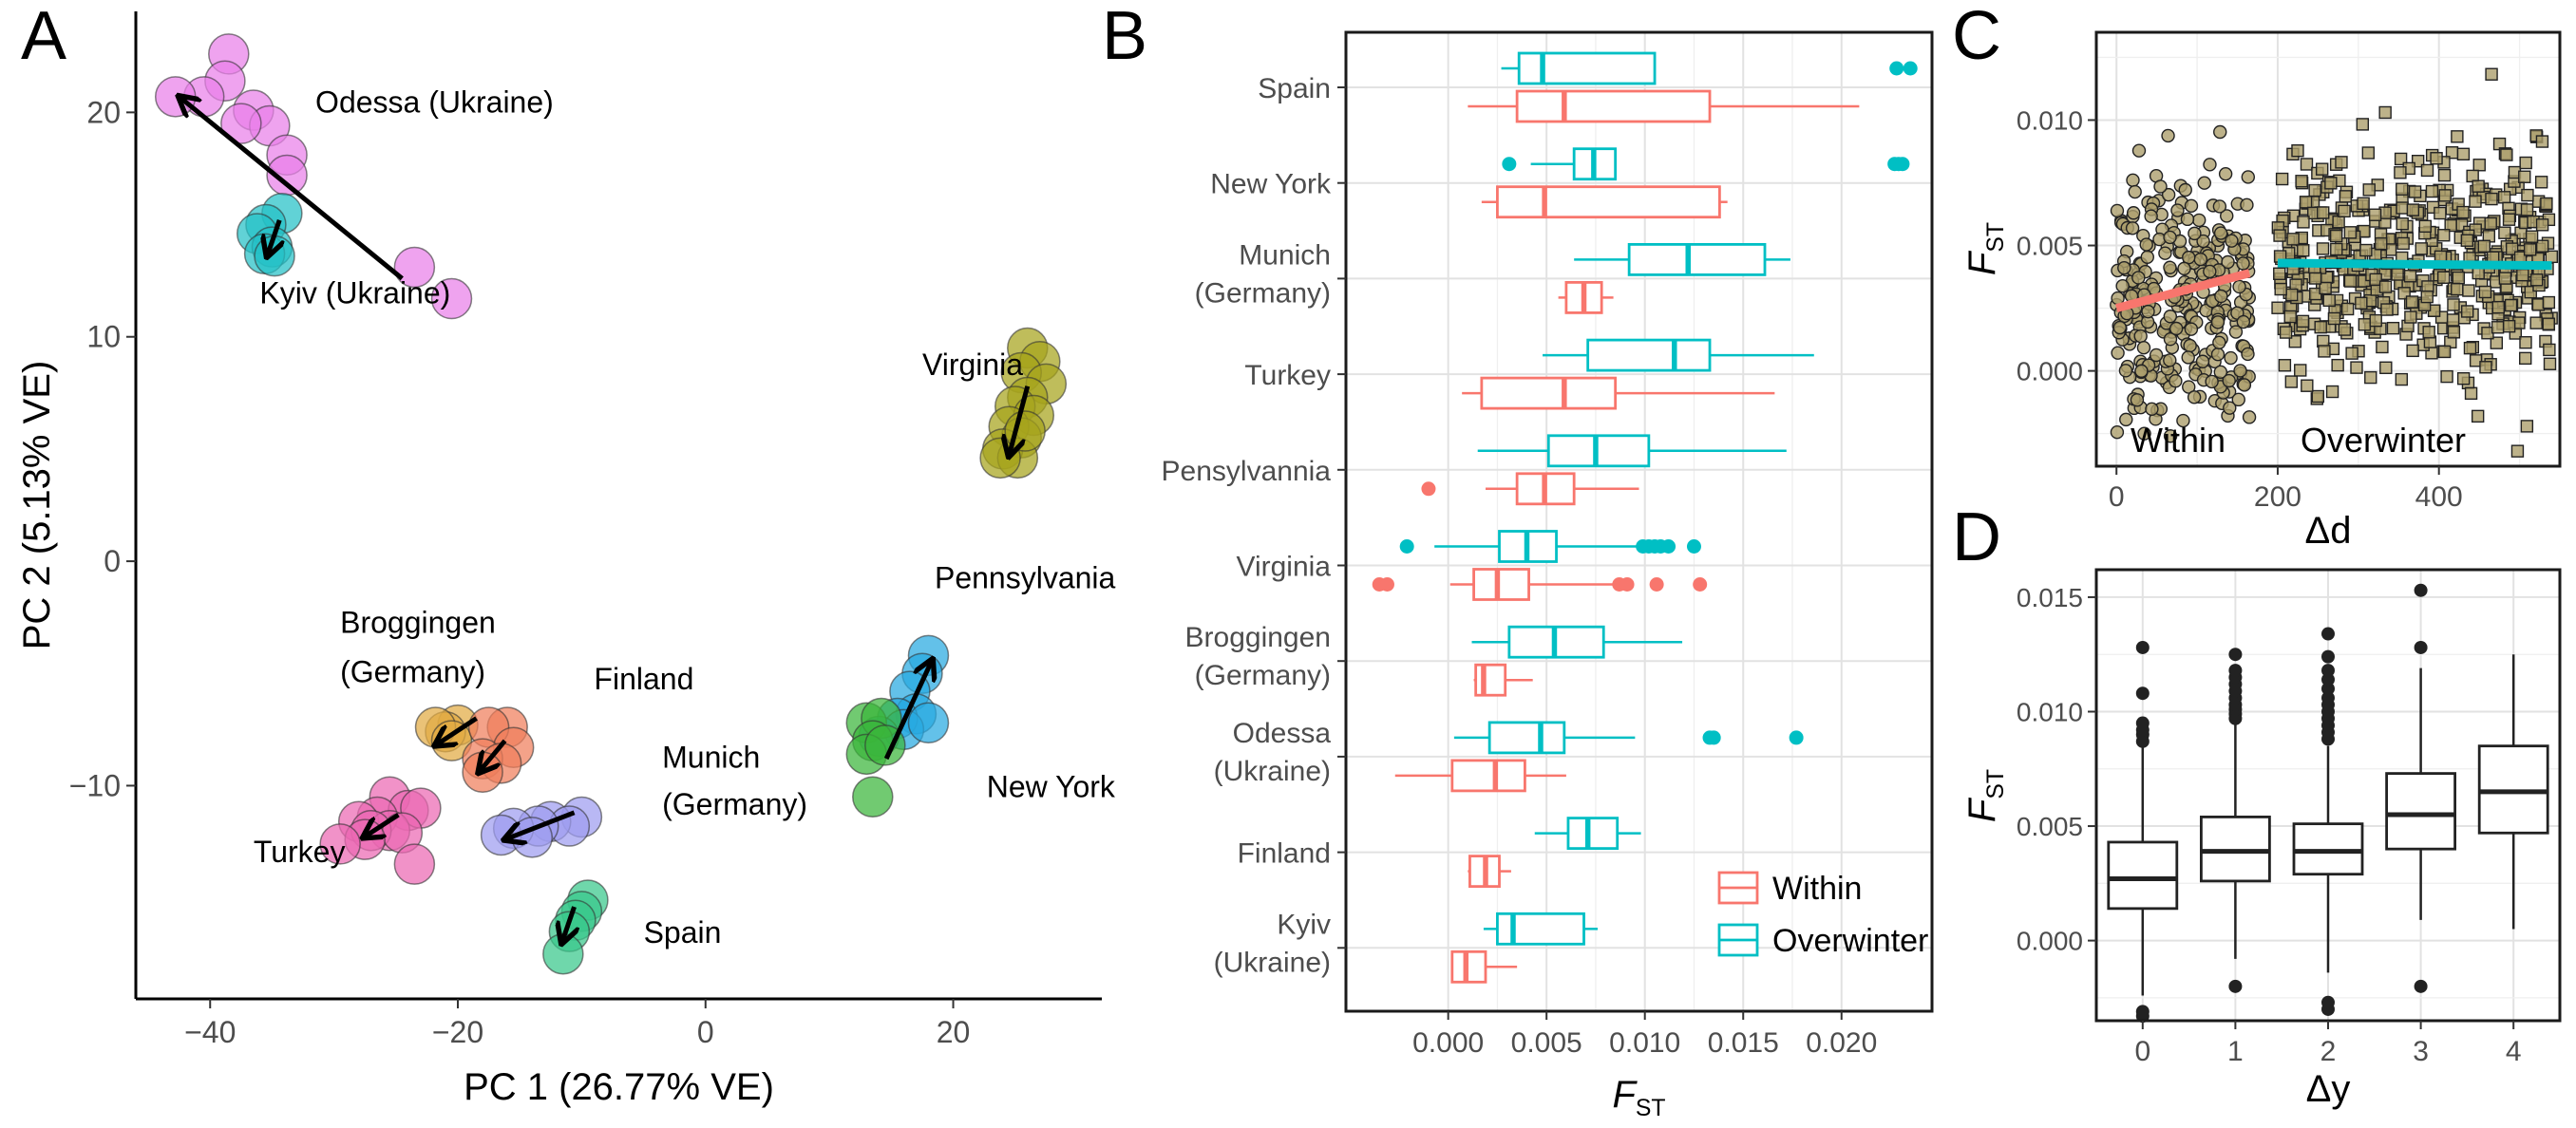 This screenshot has height=1128, width=2576. Describe the element at coordinates (1448, 1043) in the screenshot. I see `x-tick-label: 0.000` at that location.